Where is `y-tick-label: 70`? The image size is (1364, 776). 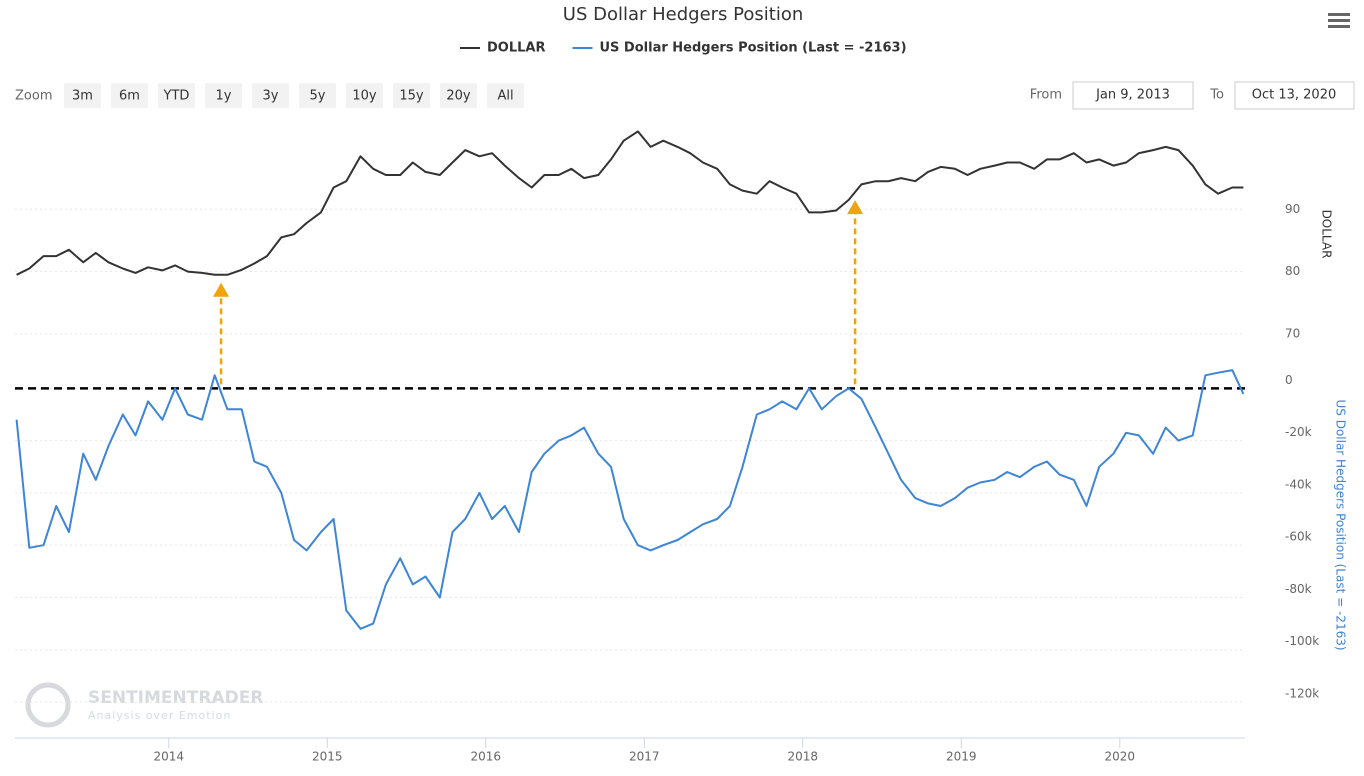
y-tick-label: 70 is located at coordinates (1292, 334).